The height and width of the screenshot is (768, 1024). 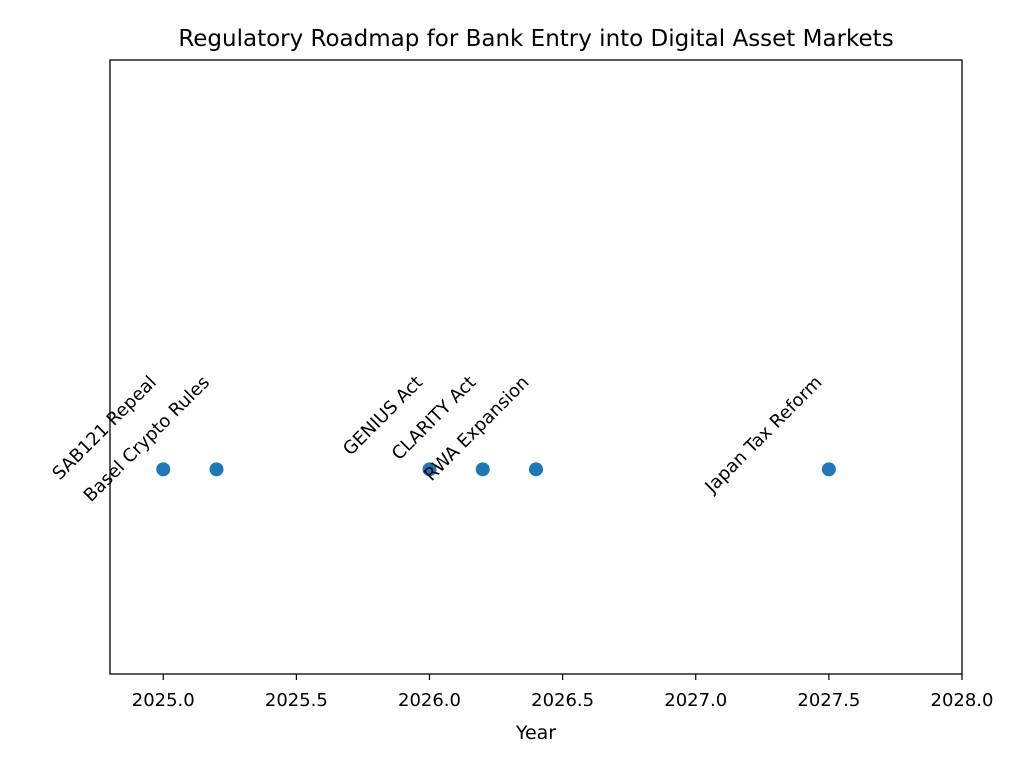 I want to click on x-tick-label: 2027.0, so click(x=695, y=700).